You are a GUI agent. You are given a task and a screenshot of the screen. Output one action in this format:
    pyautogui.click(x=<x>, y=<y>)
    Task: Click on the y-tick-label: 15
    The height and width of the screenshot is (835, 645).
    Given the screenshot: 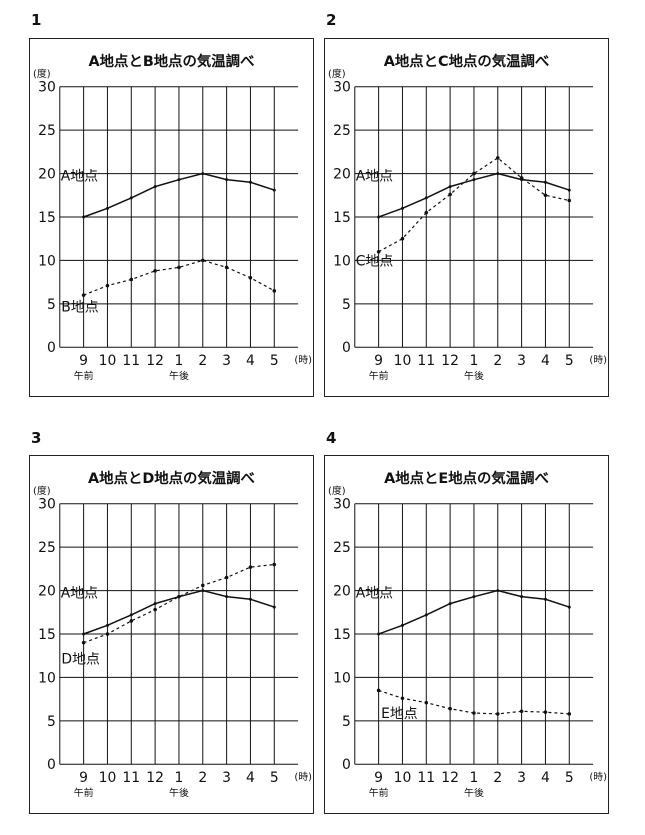 What is the action you would take?
    pyautogui.click(x=342, y=635)
    